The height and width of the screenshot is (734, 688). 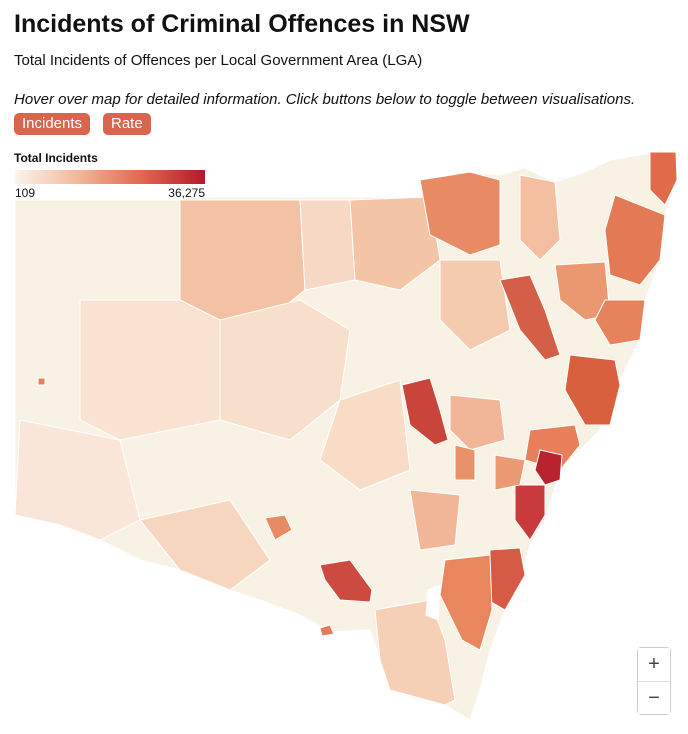 What do you see at coordinates (654, 697) in the screenshot?
I see `zoom-out: −` at bounding box center [654, 697].